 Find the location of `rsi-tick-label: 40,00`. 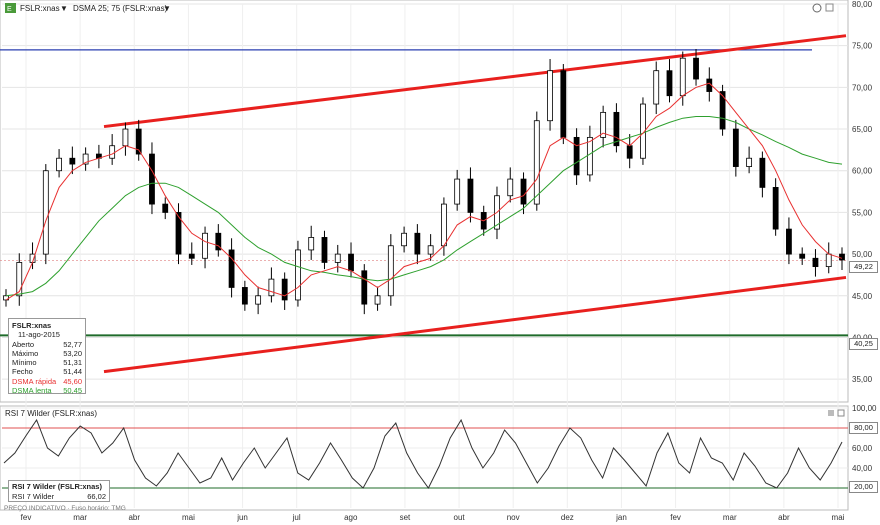

rsi-tick-label: 40,00 is located at coordinates (862, 468).